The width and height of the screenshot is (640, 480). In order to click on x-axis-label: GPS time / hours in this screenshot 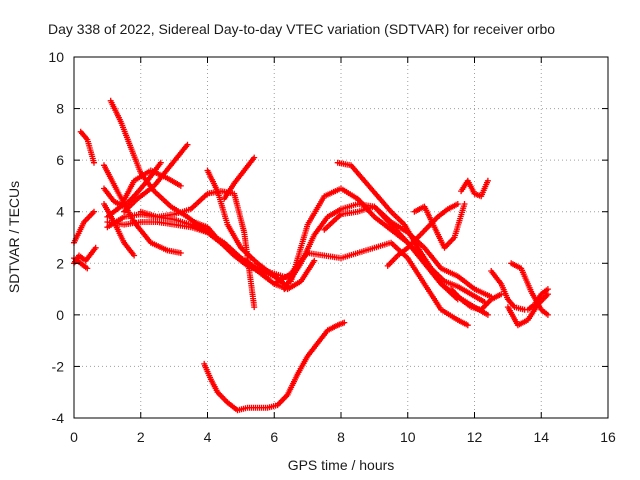, I will do `click(341, 465)`.